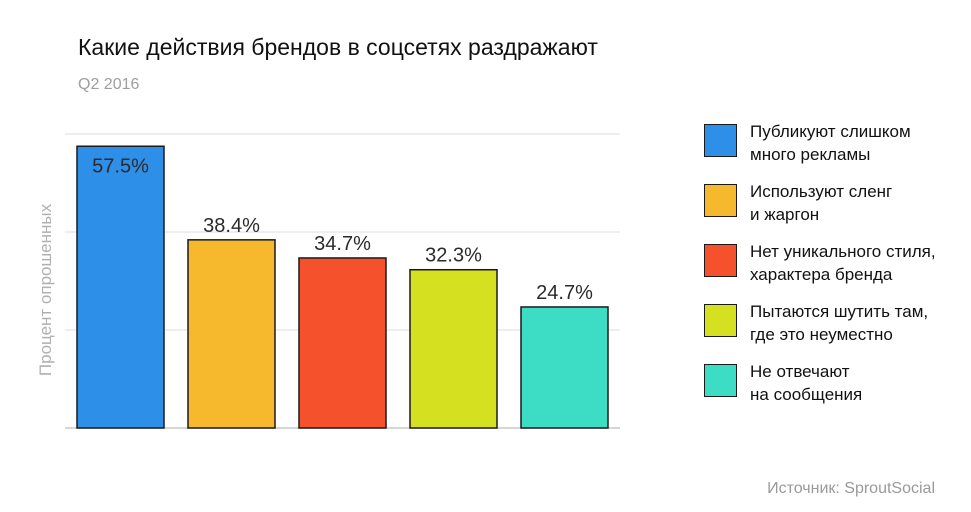 The height and width of the screenshot is (512, 971). Describe the element at coordinates (800, 371) in the screenshot. I see `legend-label-line: Не отвечают` at that location.